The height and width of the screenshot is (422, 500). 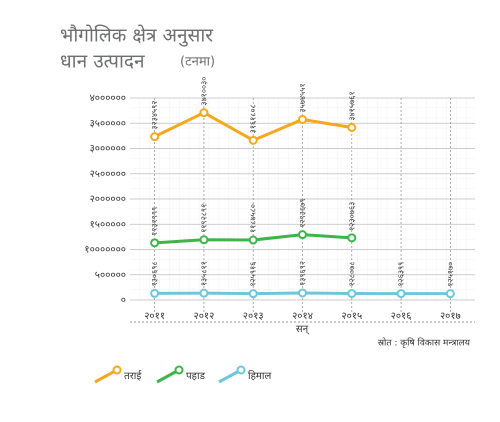 What do you see at coordinates (302, 97) in the screenshot?
I see `value-label: ३५७४५५१` at bounding box center [302, 97].